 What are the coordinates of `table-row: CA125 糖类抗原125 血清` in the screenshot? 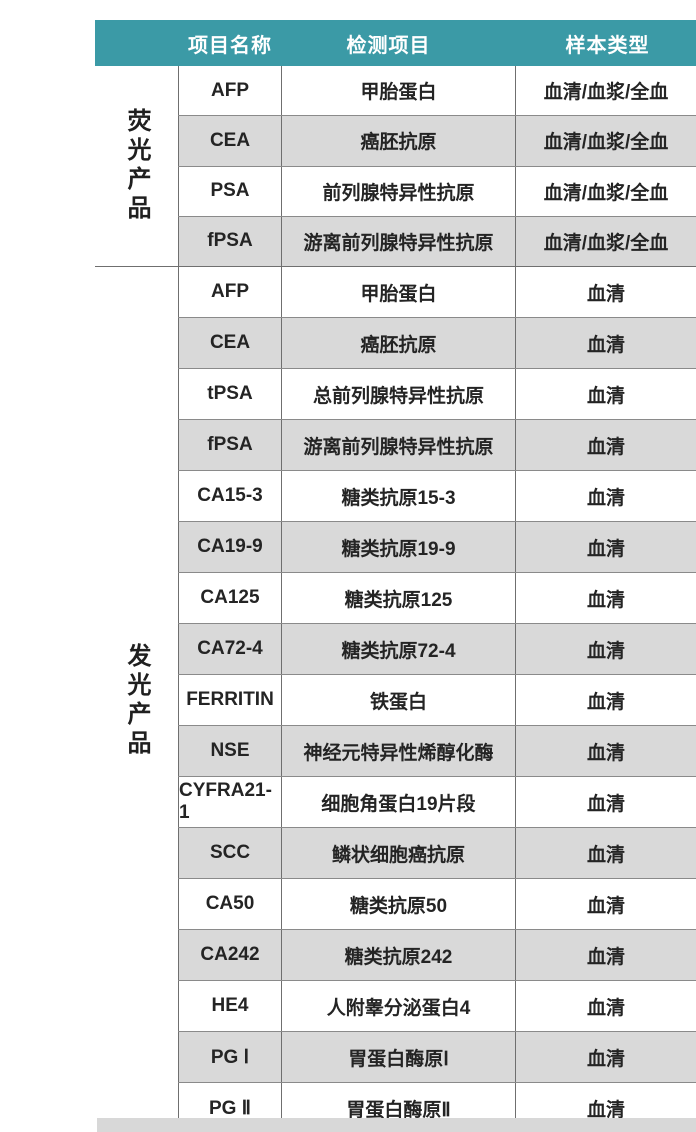 It's located at (437, 597).